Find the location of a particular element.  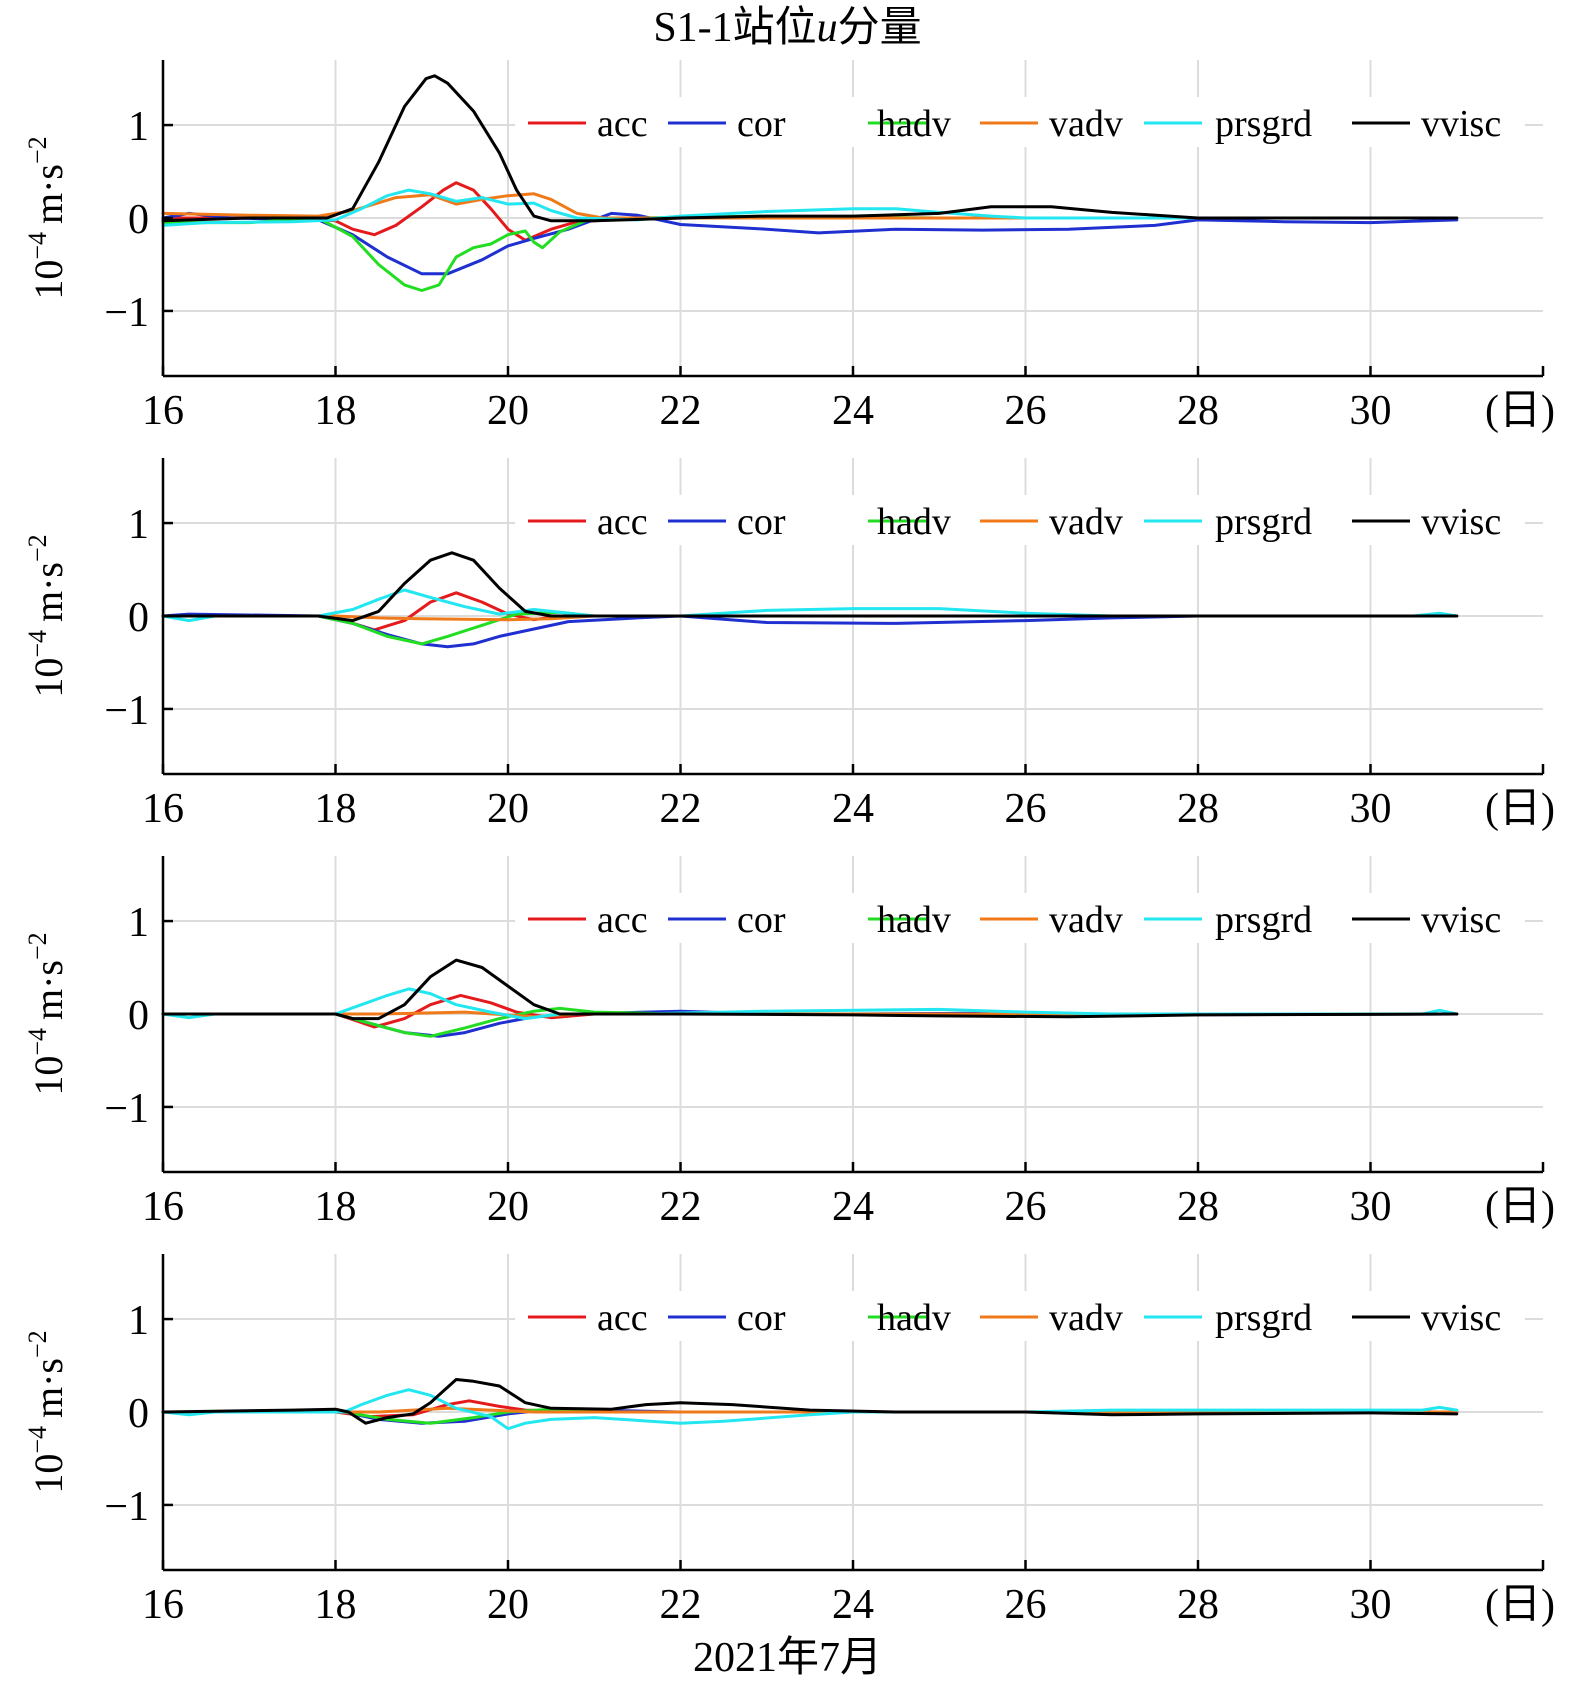

title-variable: u is located at coordinates (827, 28).